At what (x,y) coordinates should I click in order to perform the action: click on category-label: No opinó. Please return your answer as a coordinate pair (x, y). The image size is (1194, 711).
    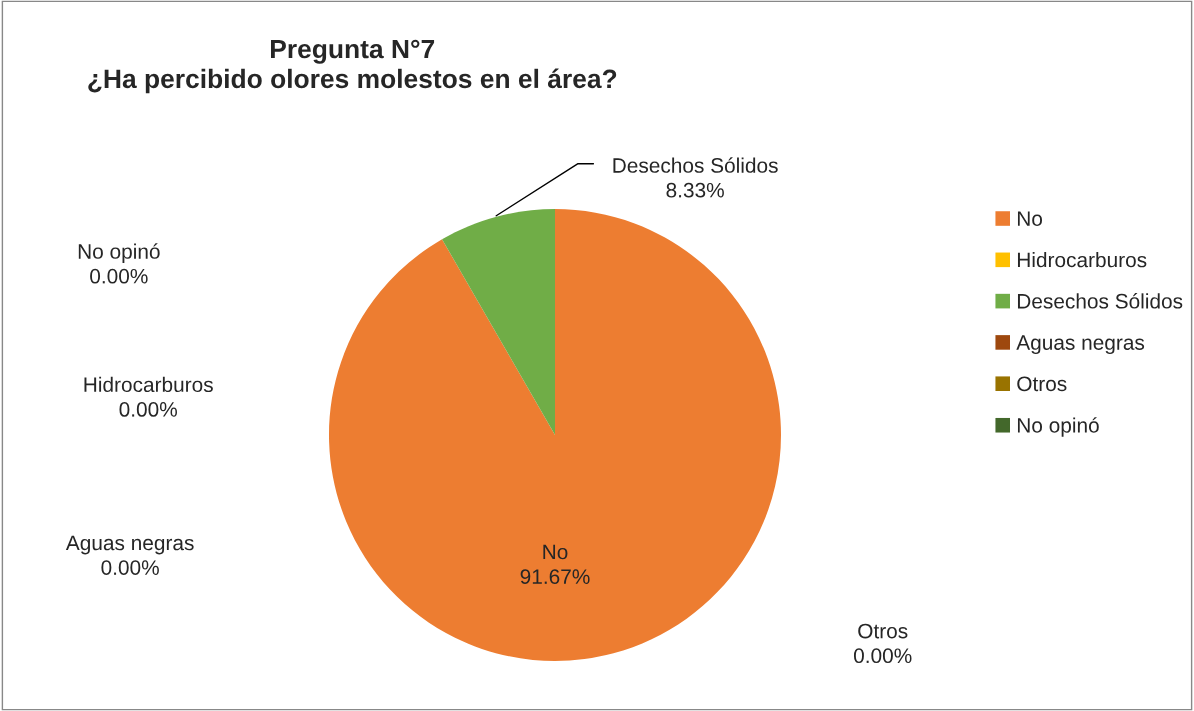
    Looking at the image, I should click on (119, 253).